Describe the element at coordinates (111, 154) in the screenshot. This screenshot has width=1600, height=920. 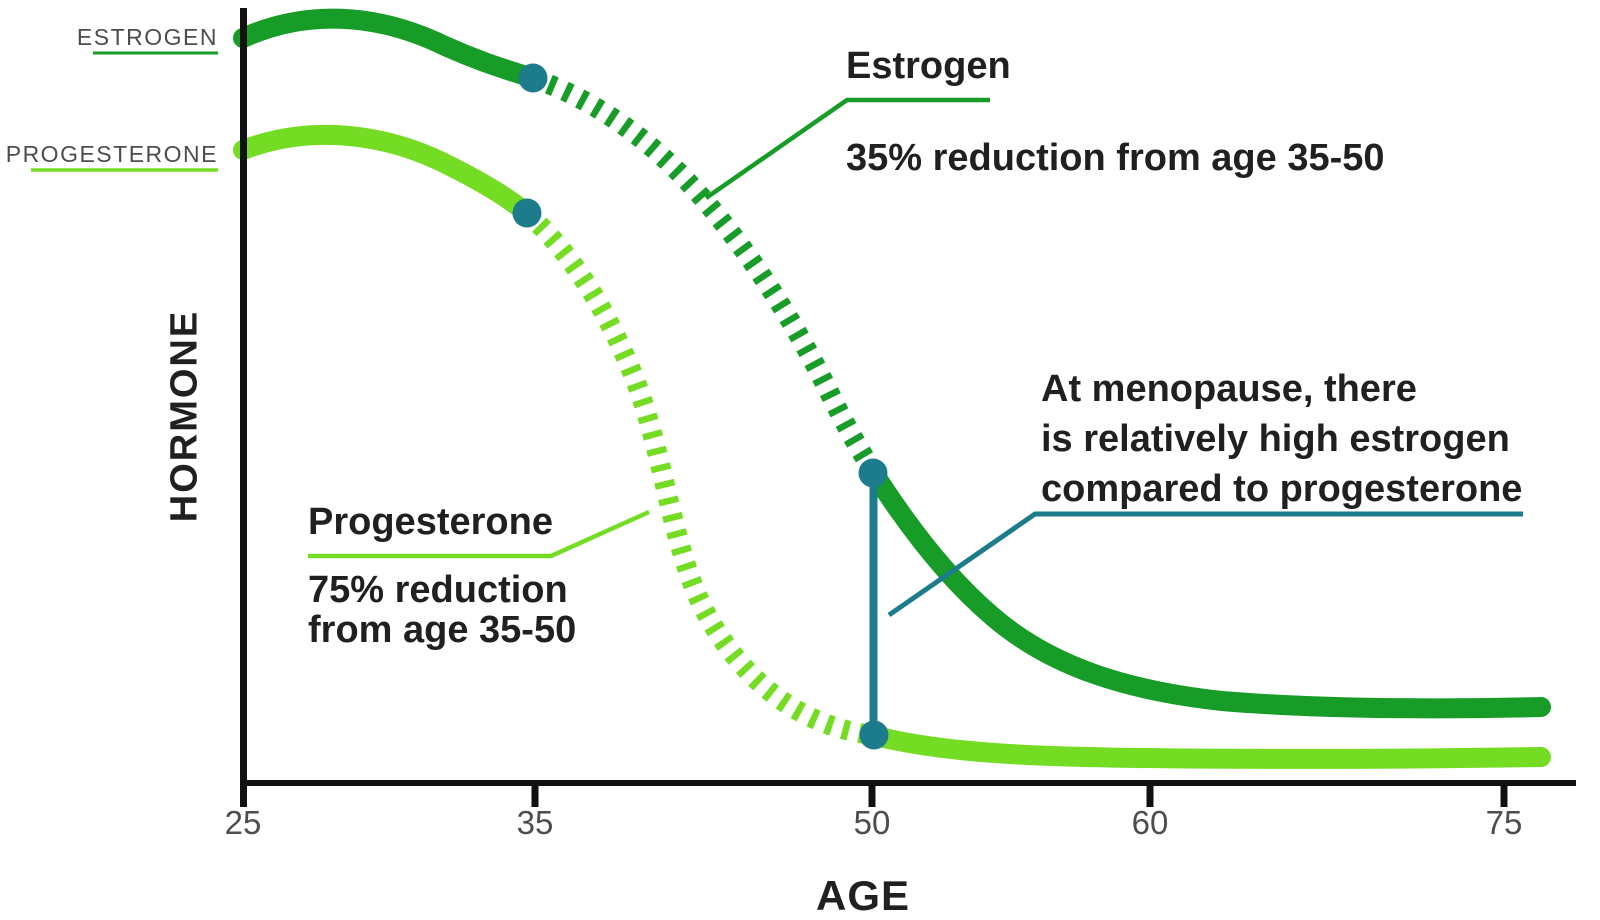
I see `progesterone-legend-label: PROGESTERONE` at that location.